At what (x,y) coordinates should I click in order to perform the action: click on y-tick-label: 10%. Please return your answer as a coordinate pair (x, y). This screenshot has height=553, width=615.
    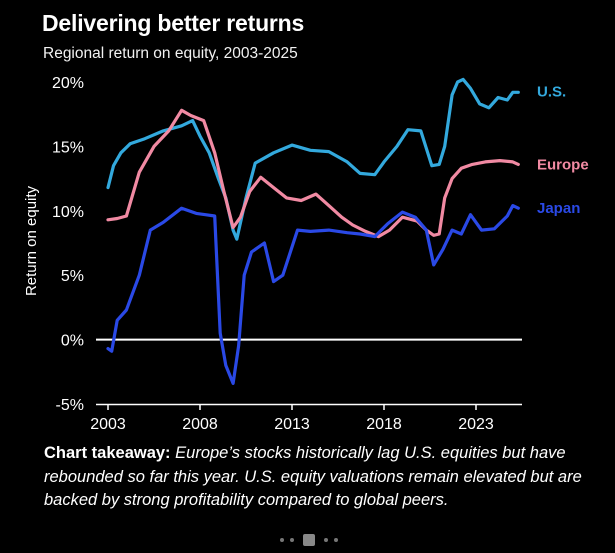
    Looking at the image, I should click on (68, 212).